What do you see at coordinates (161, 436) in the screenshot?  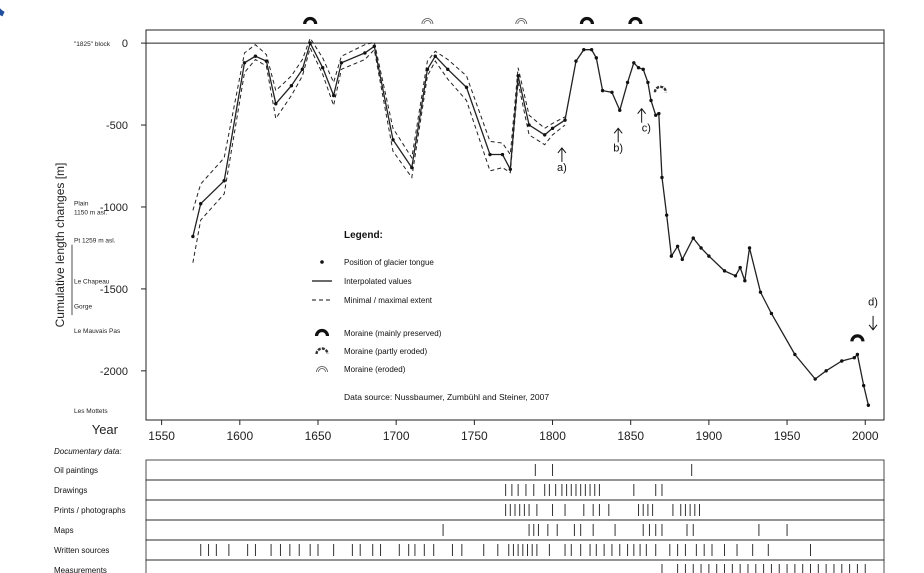 I see `x-tick-label: 1550` at bounding box center [161, 436].